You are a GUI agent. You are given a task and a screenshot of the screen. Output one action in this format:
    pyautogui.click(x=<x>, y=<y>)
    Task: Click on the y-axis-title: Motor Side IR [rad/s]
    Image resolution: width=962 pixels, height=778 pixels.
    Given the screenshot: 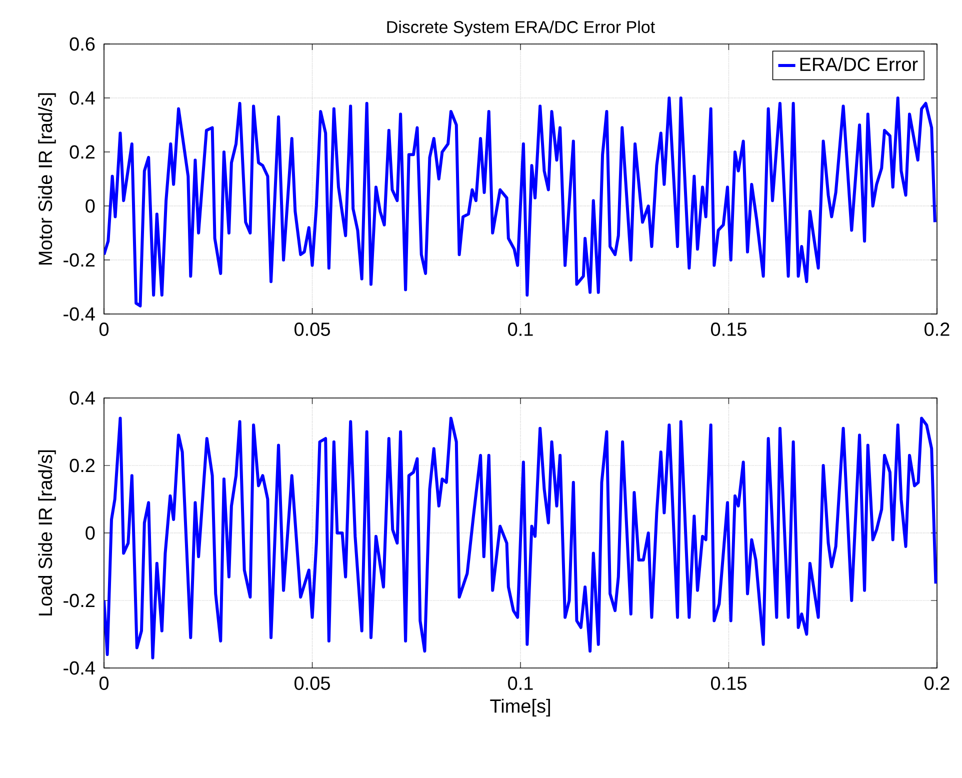 What is the action you would take?
    pyautogui.click(x=47, y=179)
    